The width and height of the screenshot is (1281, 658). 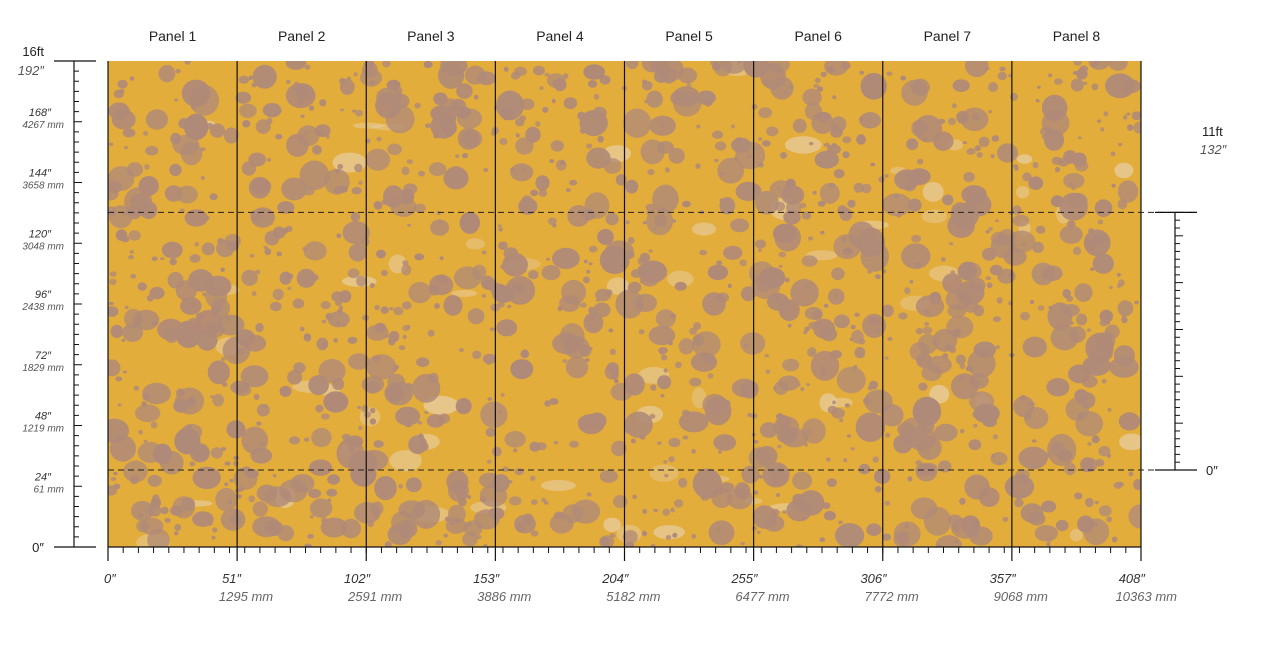 What do you see at coordinates (40, 113) in the screenshot?
I see `left-mark-inches: 168″` at bounding box center [40, 113].